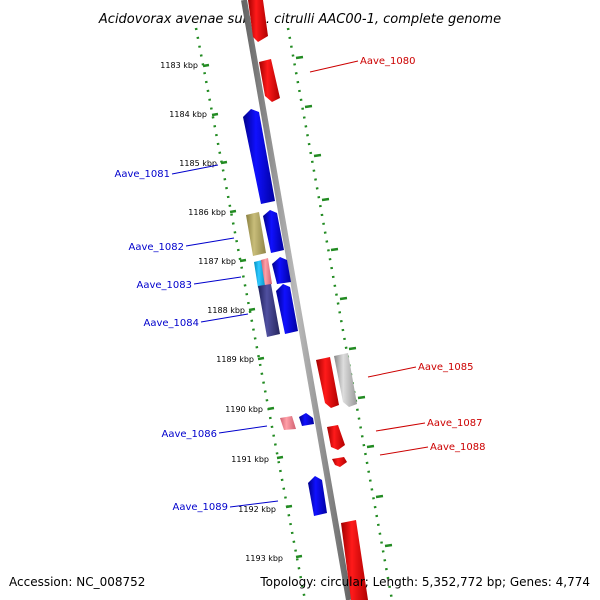 Image resolution: width=600 pixels, height=600 pixels. Describe the element at coordinates (273, 231) in the screenshot. I see `gene-aave-1082-b` at that location.